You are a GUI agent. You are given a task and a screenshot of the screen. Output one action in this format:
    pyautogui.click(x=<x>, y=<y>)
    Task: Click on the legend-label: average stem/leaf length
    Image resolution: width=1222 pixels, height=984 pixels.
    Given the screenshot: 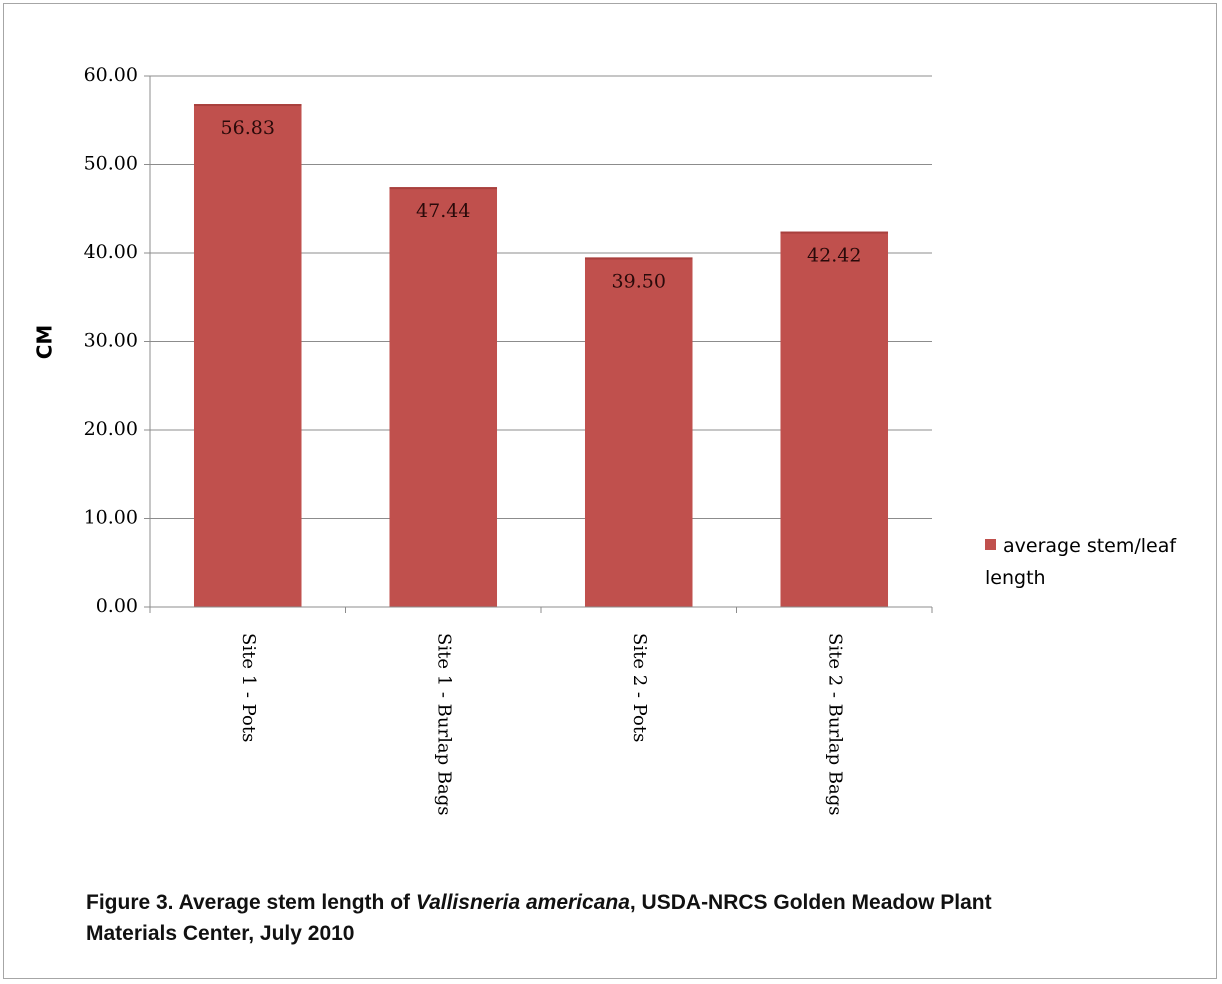 What is the action you would take?
    pyautogui.click(x=1081, y=562)
    